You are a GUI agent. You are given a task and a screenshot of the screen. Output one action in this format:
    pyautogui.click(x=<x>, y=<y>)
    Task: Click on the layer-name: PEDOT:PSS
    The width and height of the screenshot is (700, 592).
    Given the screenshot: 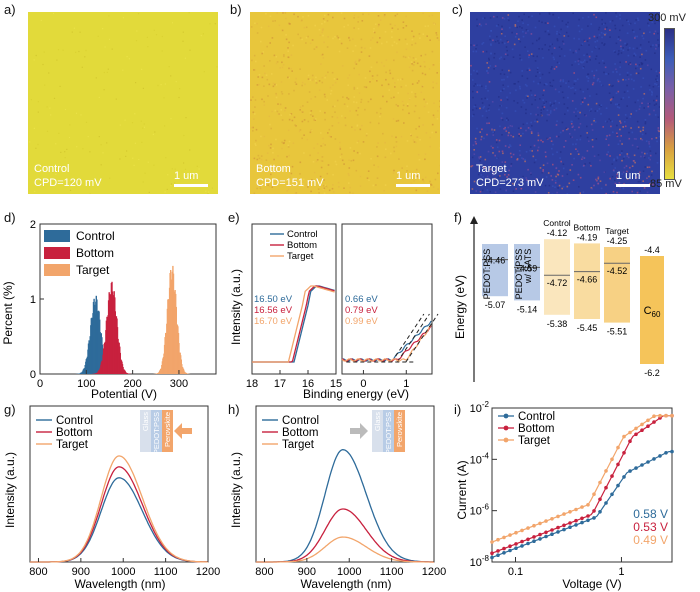 What is the action you would take?
    pyautogui.click(x=519, y=274)
    